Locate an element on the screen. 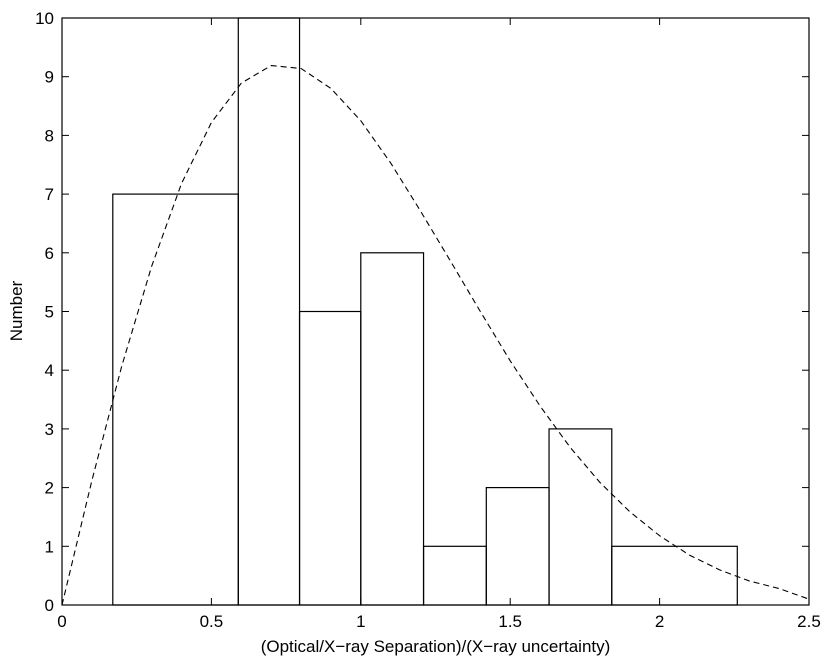 The height and width of the screenshot is (661, 830). y-tick-label: 7 is located at coordinates (49, 194).